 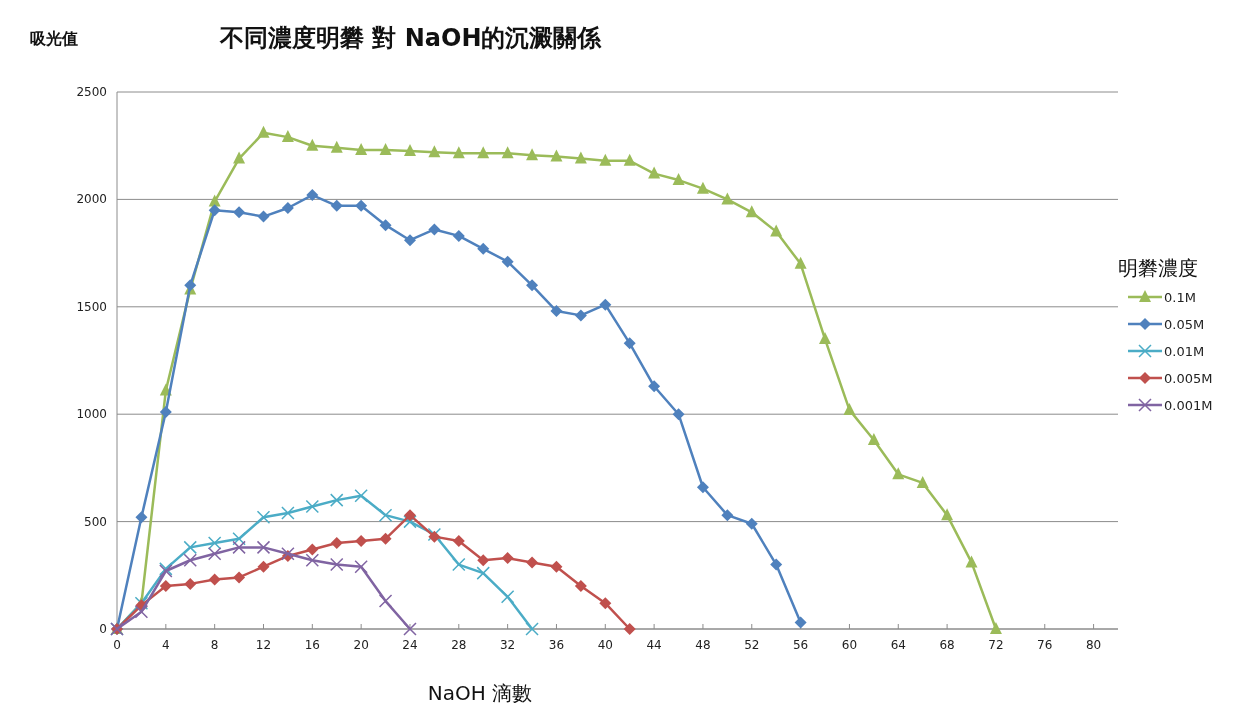 What do you see at coordinates (263, 645) in the screenshot?
I see `x-tick-label: 12` at bounding box center [263, 645].